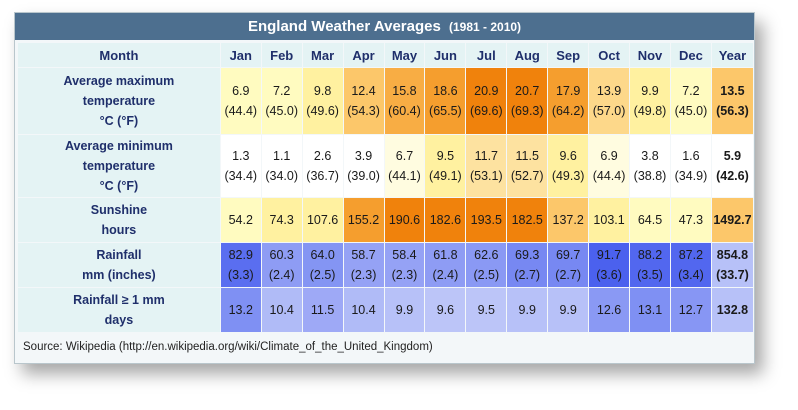  What do you see at coordinates (486, 55) in the screenshot?
I see `header-jul: Jul` at bounding box center [486, 55].